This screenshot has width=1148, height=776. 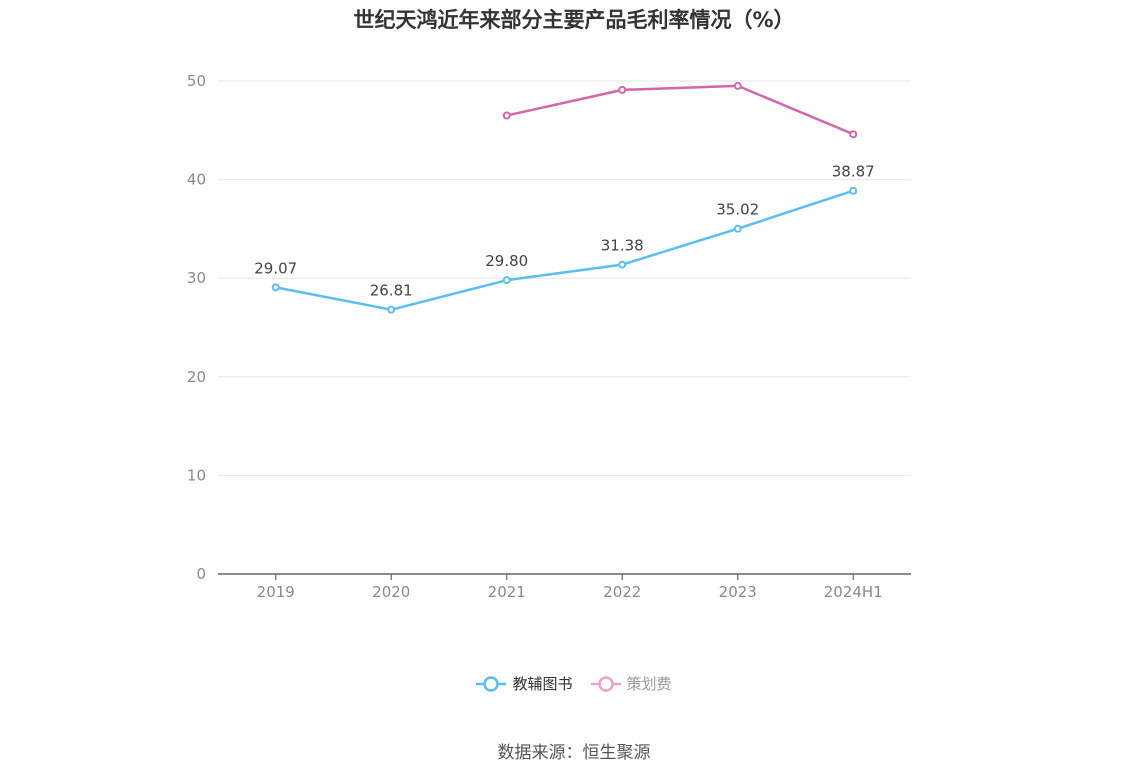 I want to click on data-label: 35.02, so click(x=737, y=210).